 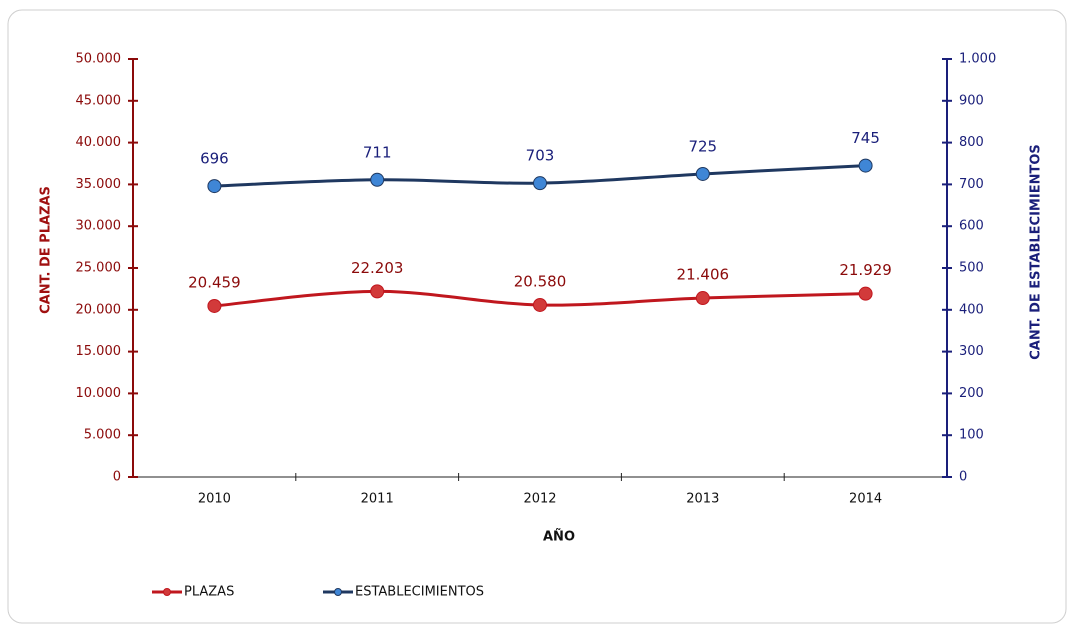 I want to click on data-label: 21.929, so click(x=865, y=270).